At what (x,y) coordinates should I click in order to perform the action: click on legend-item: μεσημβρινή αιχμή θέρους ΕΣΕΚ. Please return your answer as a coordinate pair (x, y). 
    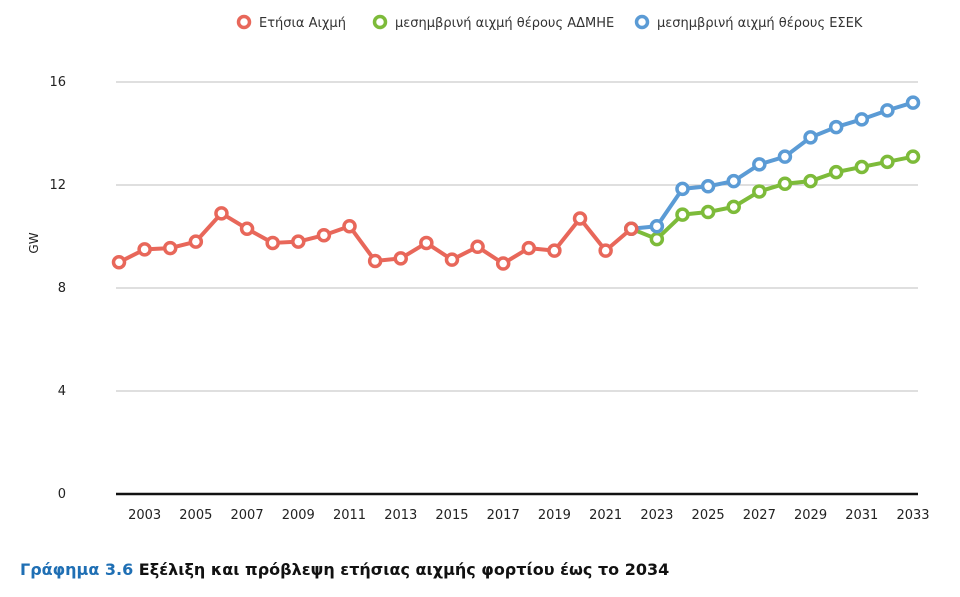
    Looking at the image, I should click on (748, 22).